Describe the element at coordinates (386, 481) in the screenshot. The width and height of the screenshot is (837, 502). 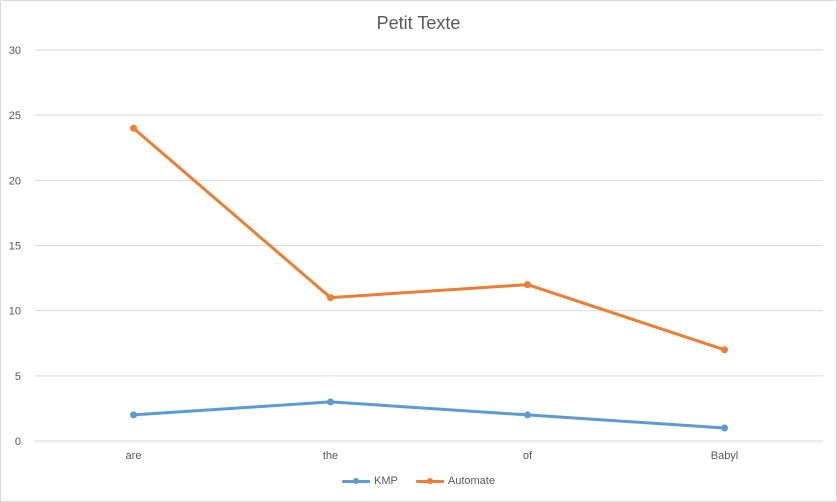
I see `legend-label-kmp: KMP` at that location.